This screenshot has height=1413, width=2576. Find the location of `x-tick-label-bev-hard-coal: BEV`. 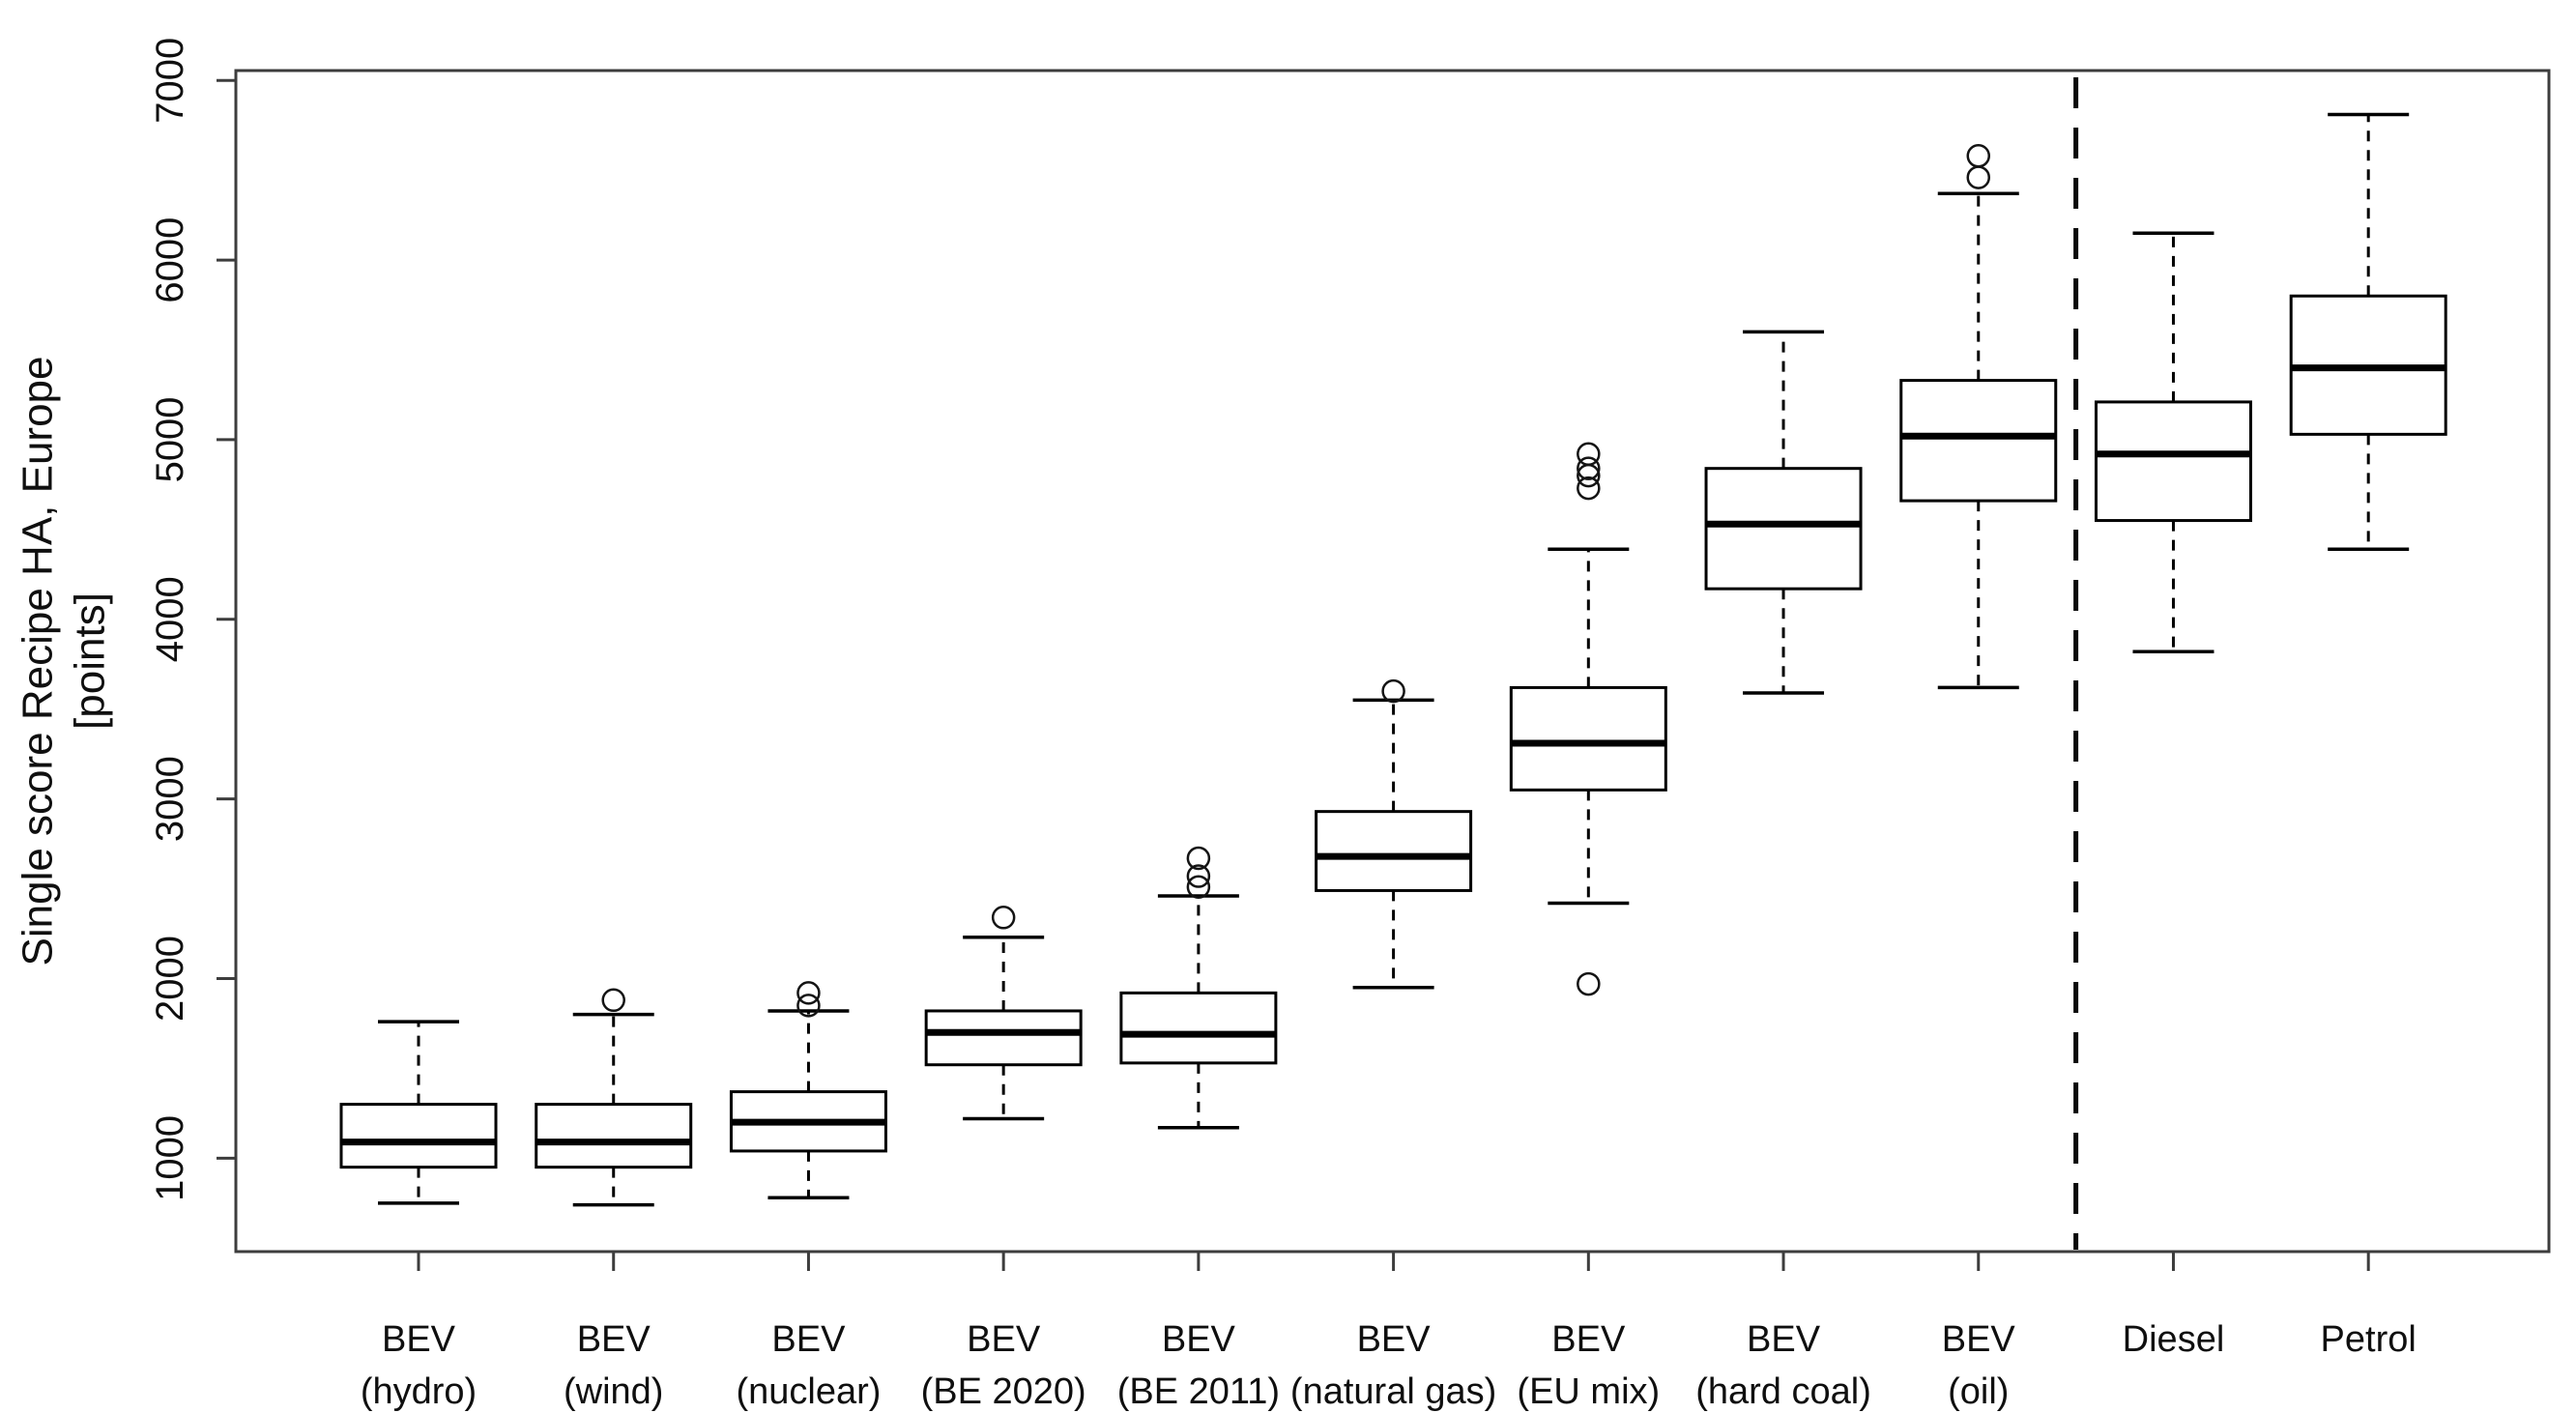

x-tick-label-bev-hard-coal: BEV is located at coordinates (1784, 1339).